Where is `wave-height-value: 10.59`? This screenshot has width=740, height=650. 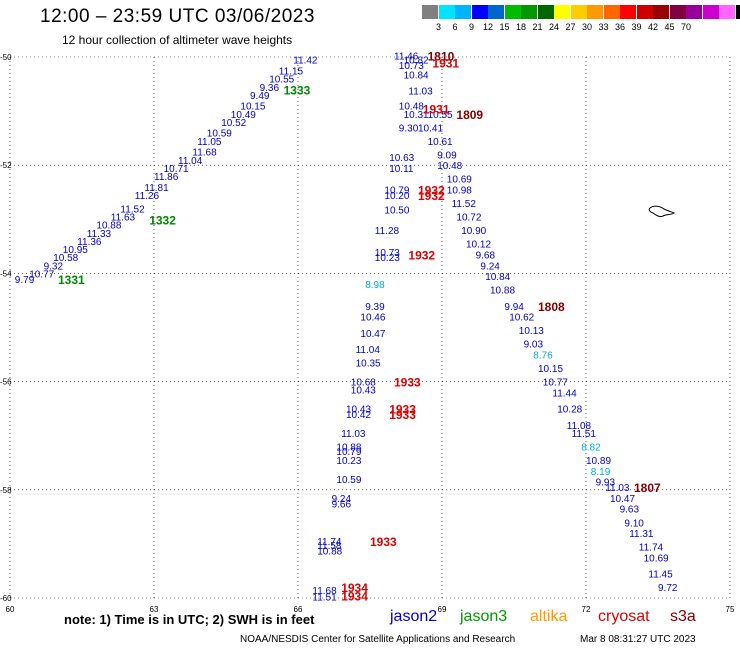
wave-height-value: 10.59 is located at coordinates (348, 480).